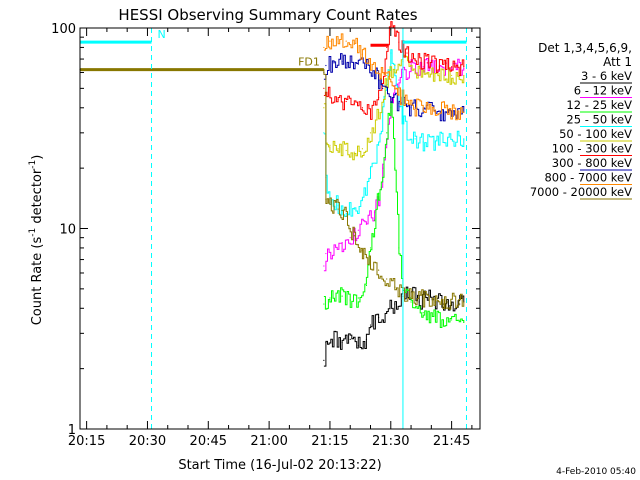 Image resolution: width=640 pixels, height=480 pixels. What do you see at coordinates (268, 441) in the screenshot?
I see `x-tick-label-3: 21:00` at bounding box center [268, 441].